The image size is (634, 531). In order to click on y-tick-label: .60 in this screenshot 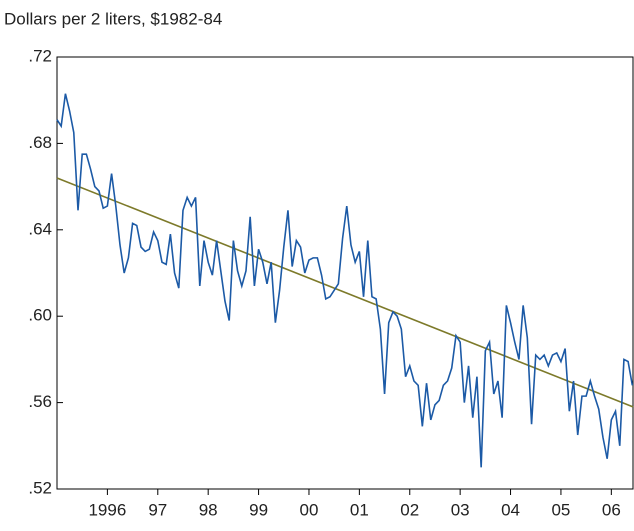, I will do `click(40, 315)`.